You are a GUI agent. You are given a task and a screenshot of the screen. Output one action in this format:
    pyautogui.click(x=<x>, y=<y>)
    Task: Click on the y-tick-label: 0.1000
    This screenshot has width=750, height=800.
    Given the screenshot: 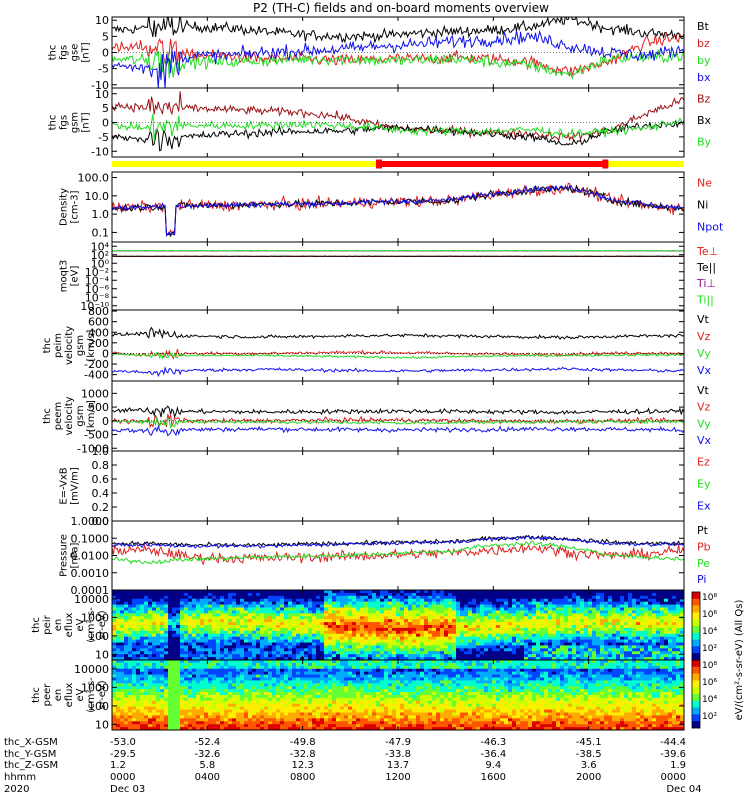 What is the action you would take?
    pyautogui.click(x=90, y=538)
    